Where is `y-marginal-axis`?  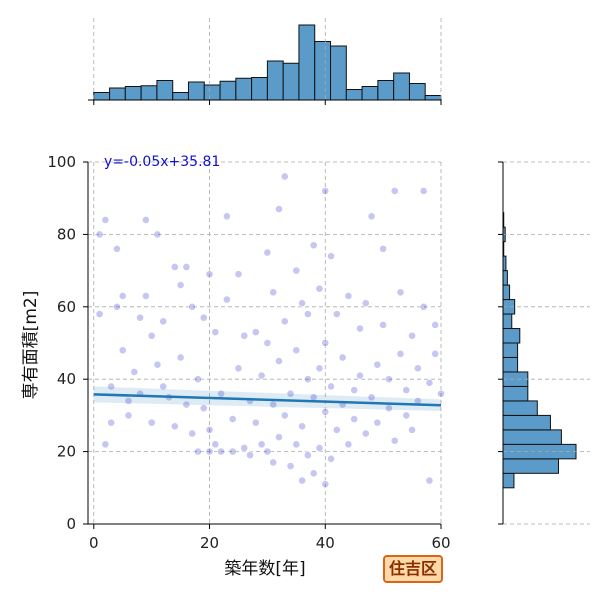 y-marginal-axis is located at coordinates (544, 343).